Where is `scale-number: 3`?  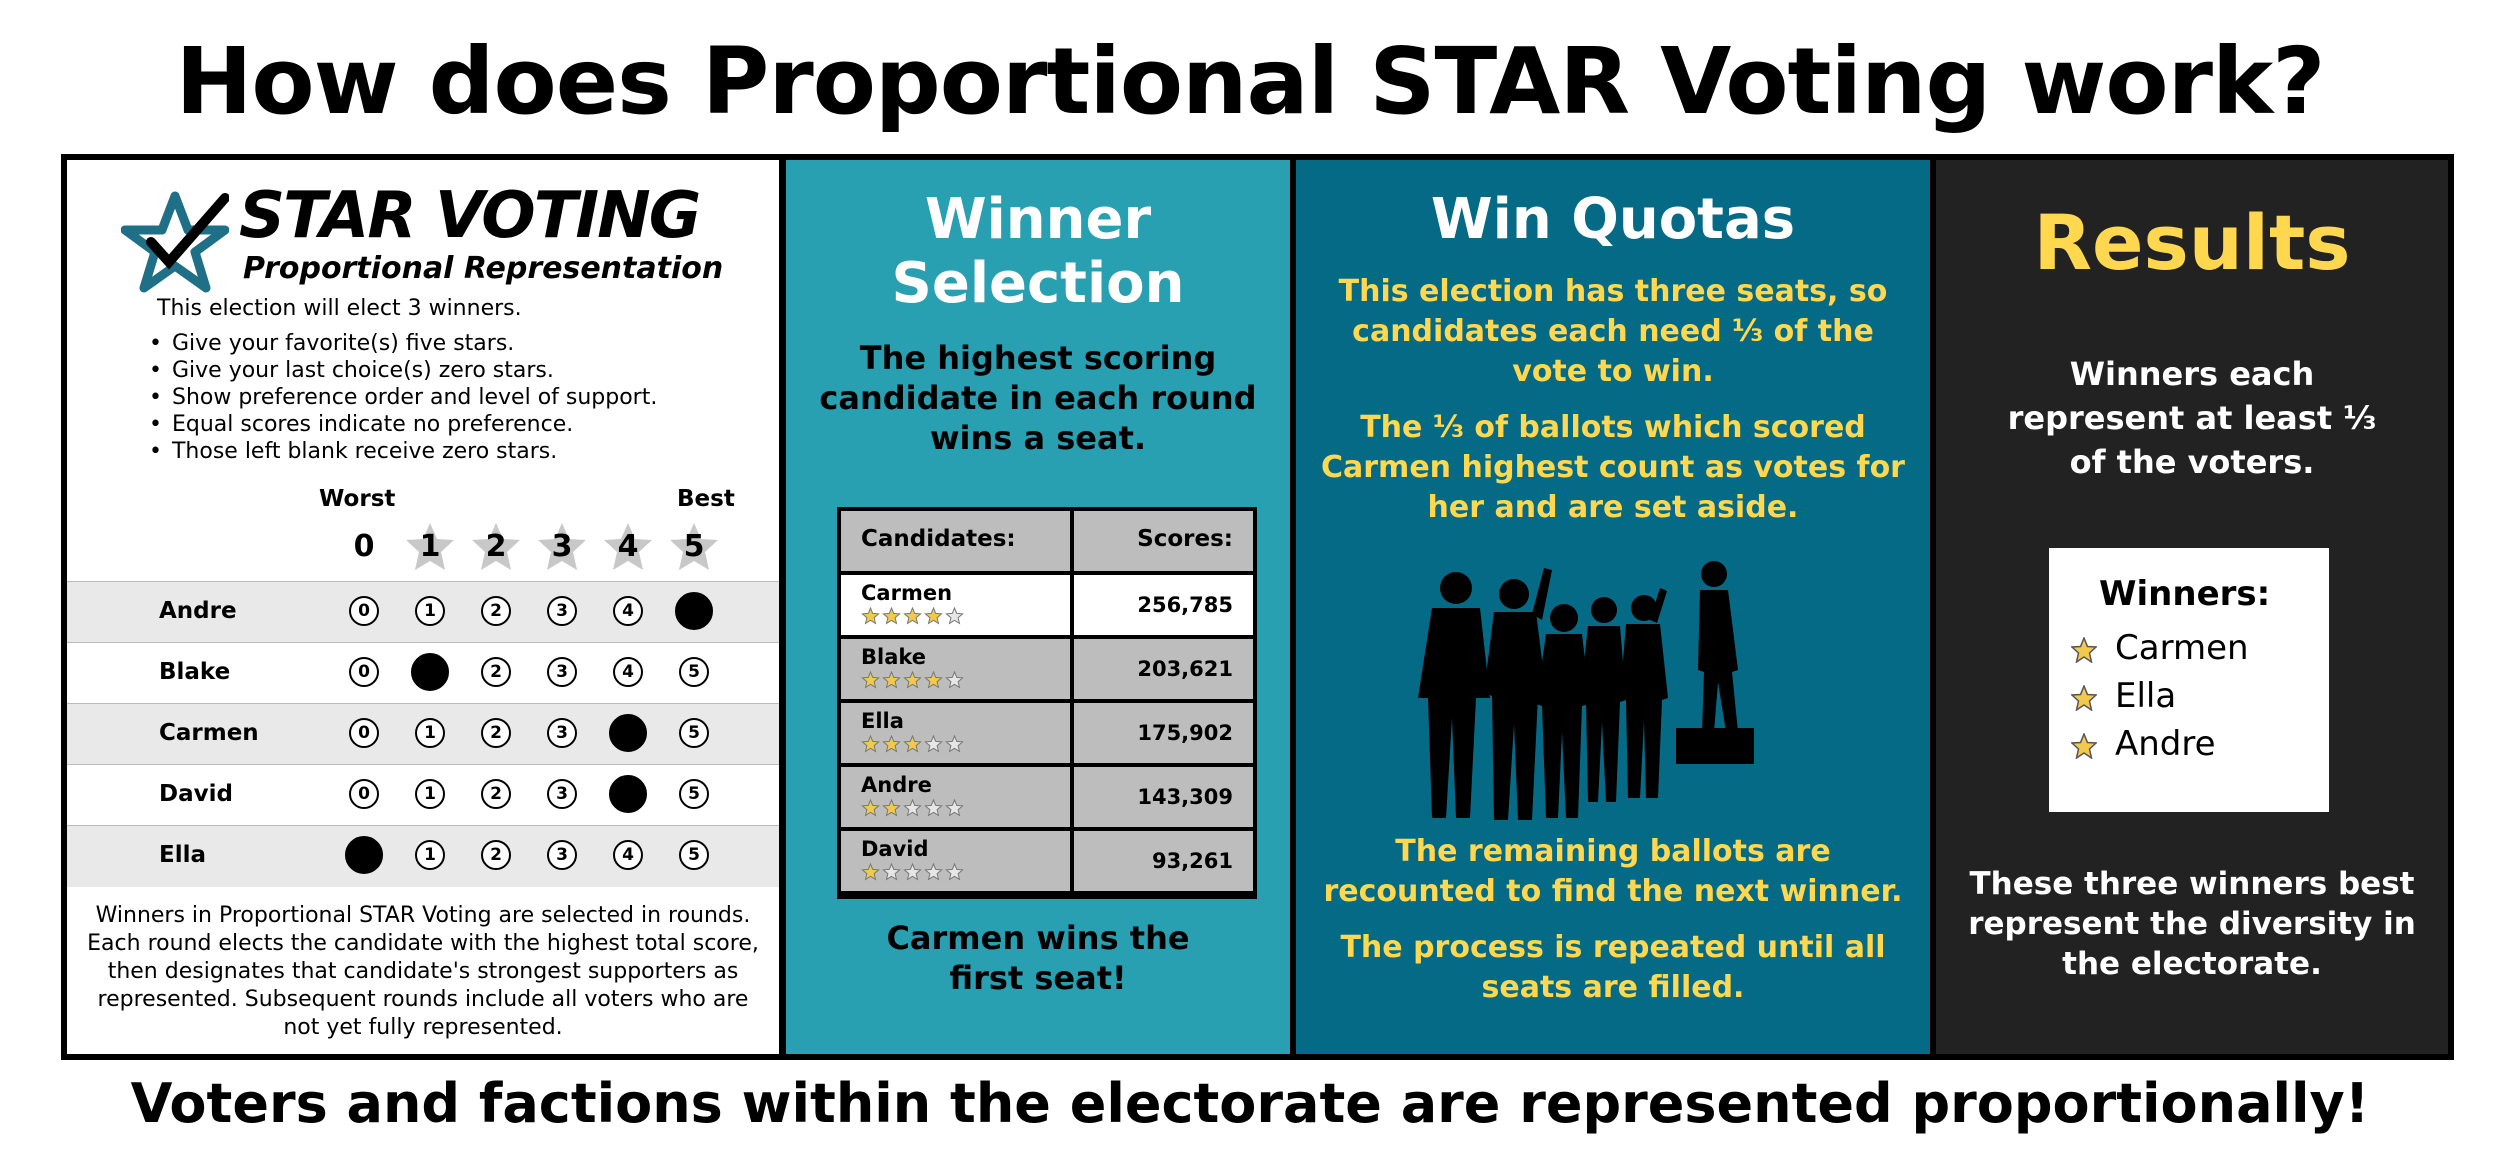
scale-number: 3 is located at coordinates (562, 547).